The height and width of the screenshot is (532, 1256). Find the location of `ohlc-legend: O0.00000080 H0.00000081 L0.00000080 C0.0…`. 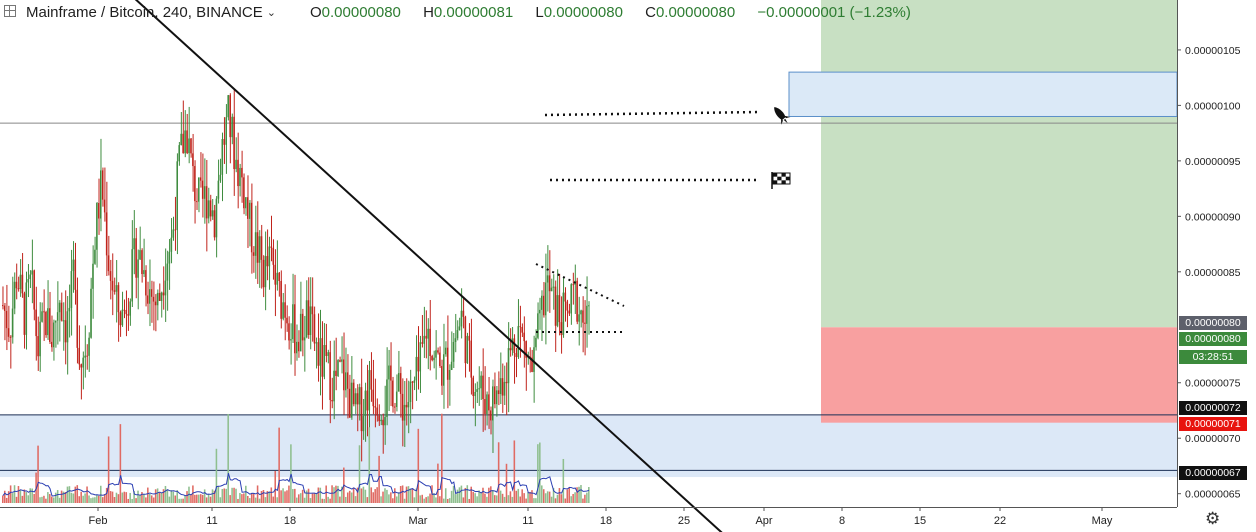

ohlc-legend: O0.00000080 H0.00000081 L0.00000080 C0.0… is located at coordinates (619, 12).